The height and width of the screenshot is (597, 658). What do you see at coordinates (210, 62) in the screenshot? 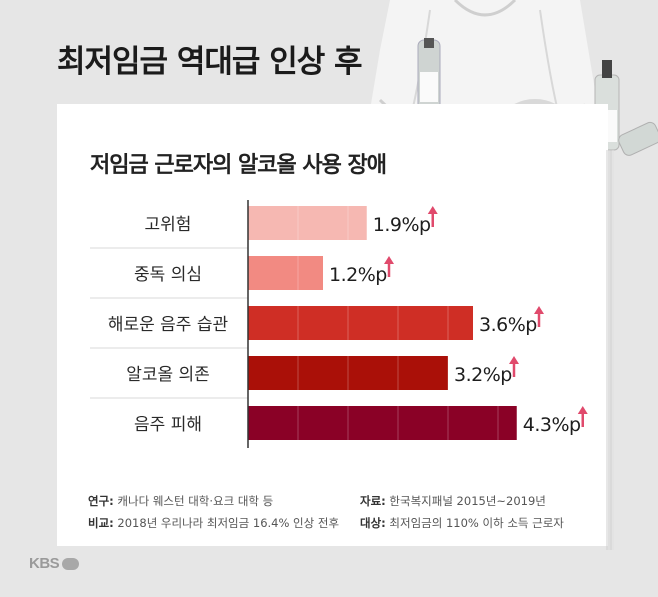
I see `headline: 최저임금 역대급 인상 후` at bounding box center [210, 62].